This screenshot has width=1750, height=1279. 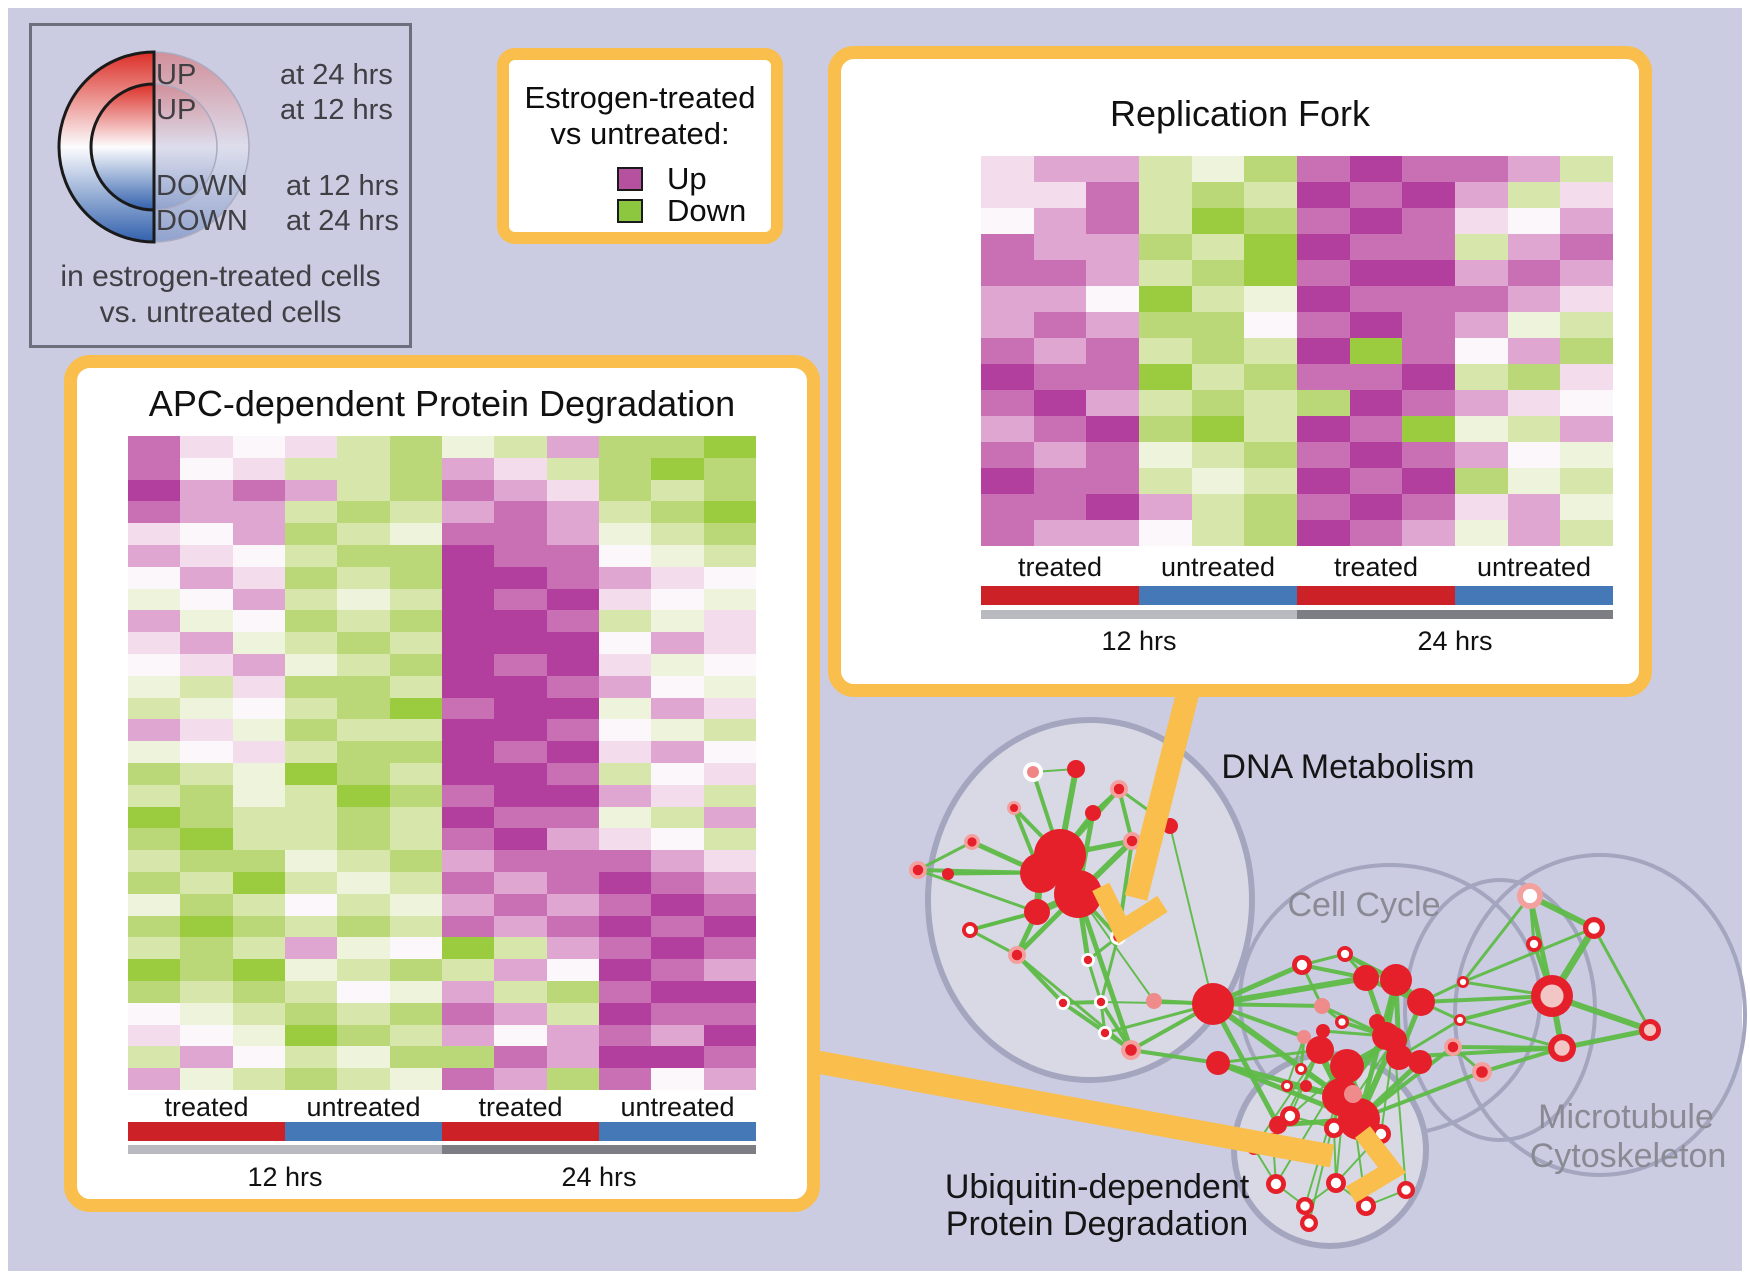 What do you see at coordinates (442, 1131) in the screenshot?
I see `apc-treatment-bar` at bounding box center [442, 1131].